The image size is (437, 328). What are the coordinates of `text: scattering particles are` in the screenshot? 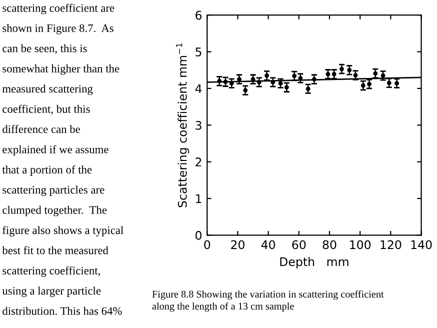 It's located at (53, 191).